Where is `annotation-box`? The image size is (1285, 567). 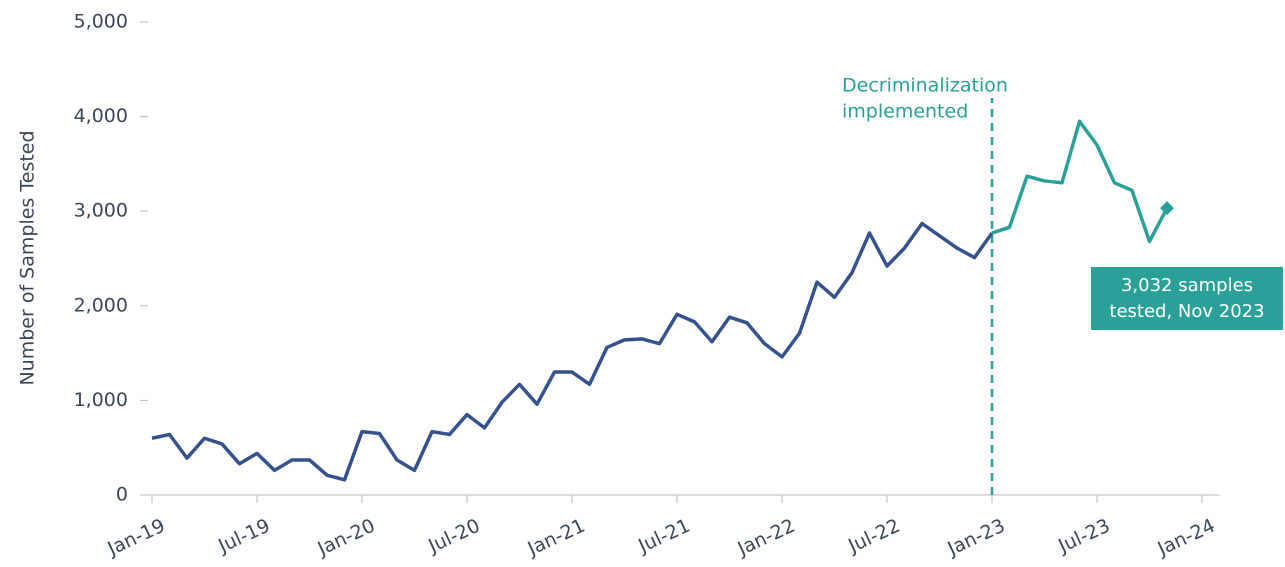
annotation-box is located at coordinates (1187, 298).